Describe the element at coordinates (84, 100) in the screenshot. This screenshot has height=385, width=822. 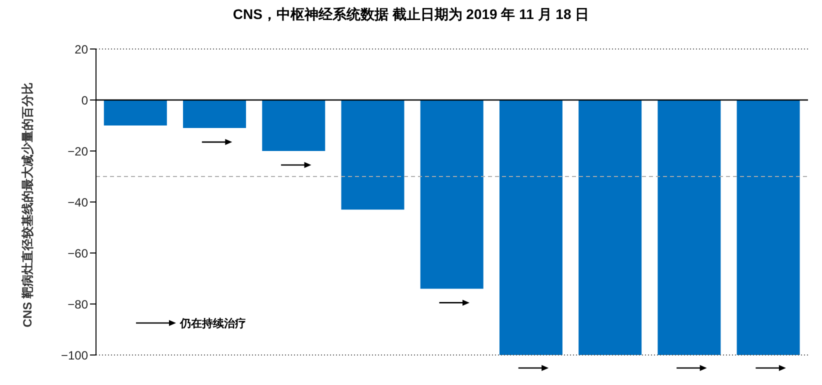
I see `y-tick-label: 0` at that location.